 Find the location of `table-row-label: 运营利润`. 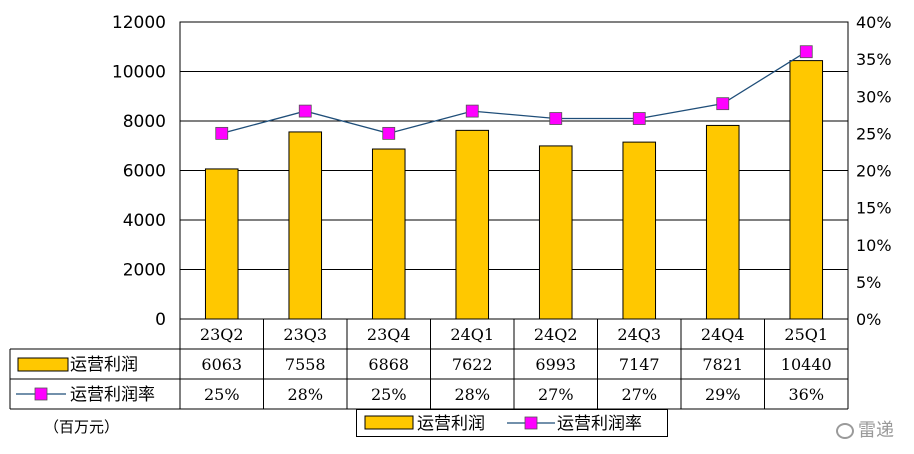

table-row-label: 运营利润 is located at coordinates (104, 365).